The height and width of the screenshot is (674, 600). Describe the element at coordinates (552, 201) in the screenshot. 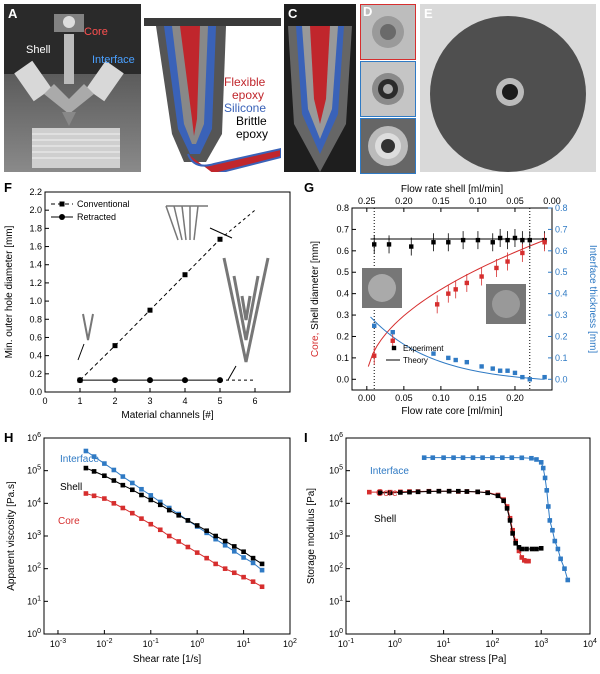

I see `x2-tick-label: 0.00` at that location.